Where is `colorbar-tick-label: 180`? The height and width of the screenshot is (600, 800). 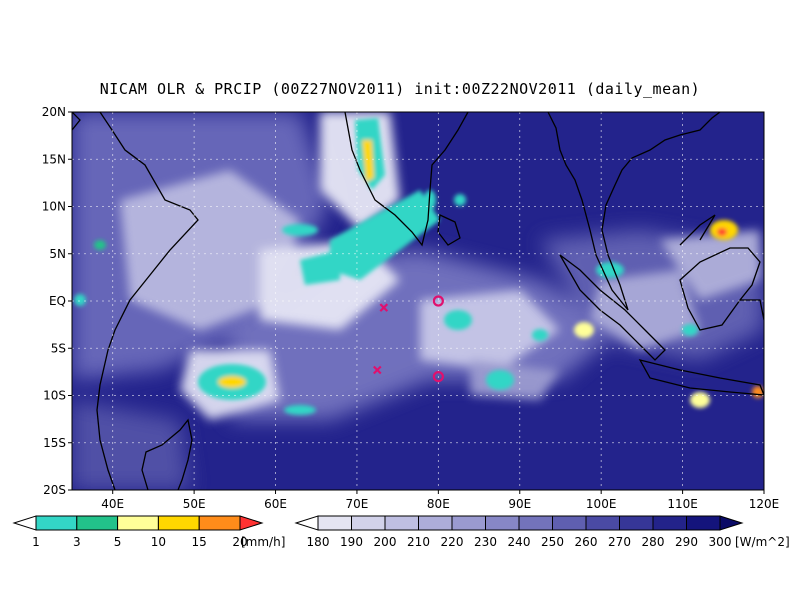
colorbar-tick-label: 180 is located at coordinates (318, 542).